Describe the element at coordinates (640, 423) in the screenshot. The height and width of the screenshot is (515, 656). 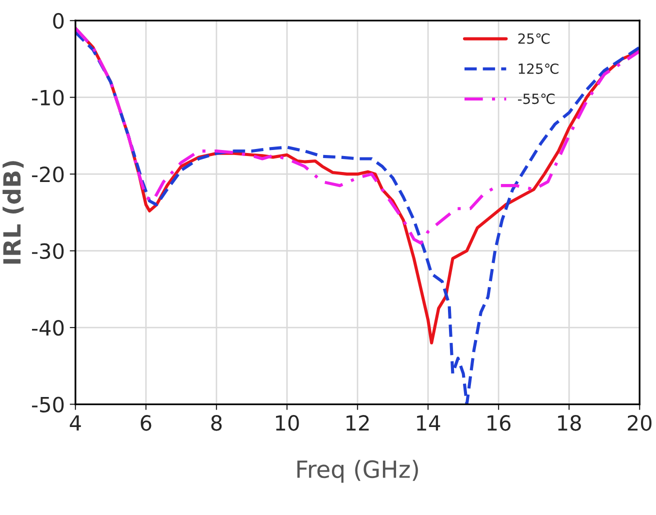
I see `x-tick-label: 20` at that location.